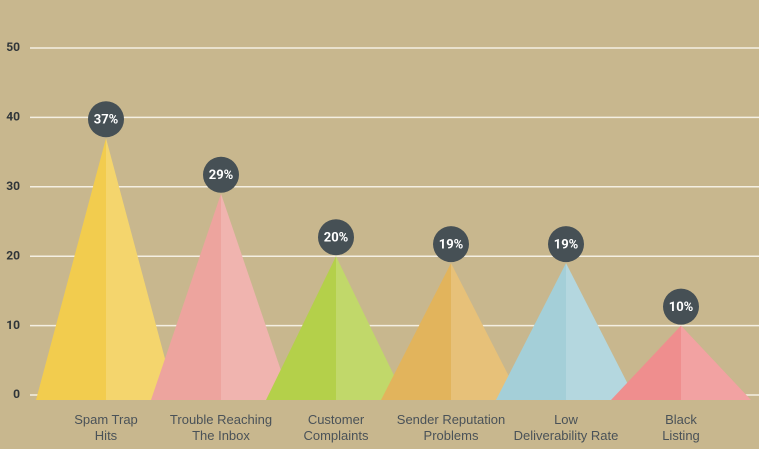 The width and height of the screenshot is (759, 449). I want to click on value-label: 10%, so click(681, 307).